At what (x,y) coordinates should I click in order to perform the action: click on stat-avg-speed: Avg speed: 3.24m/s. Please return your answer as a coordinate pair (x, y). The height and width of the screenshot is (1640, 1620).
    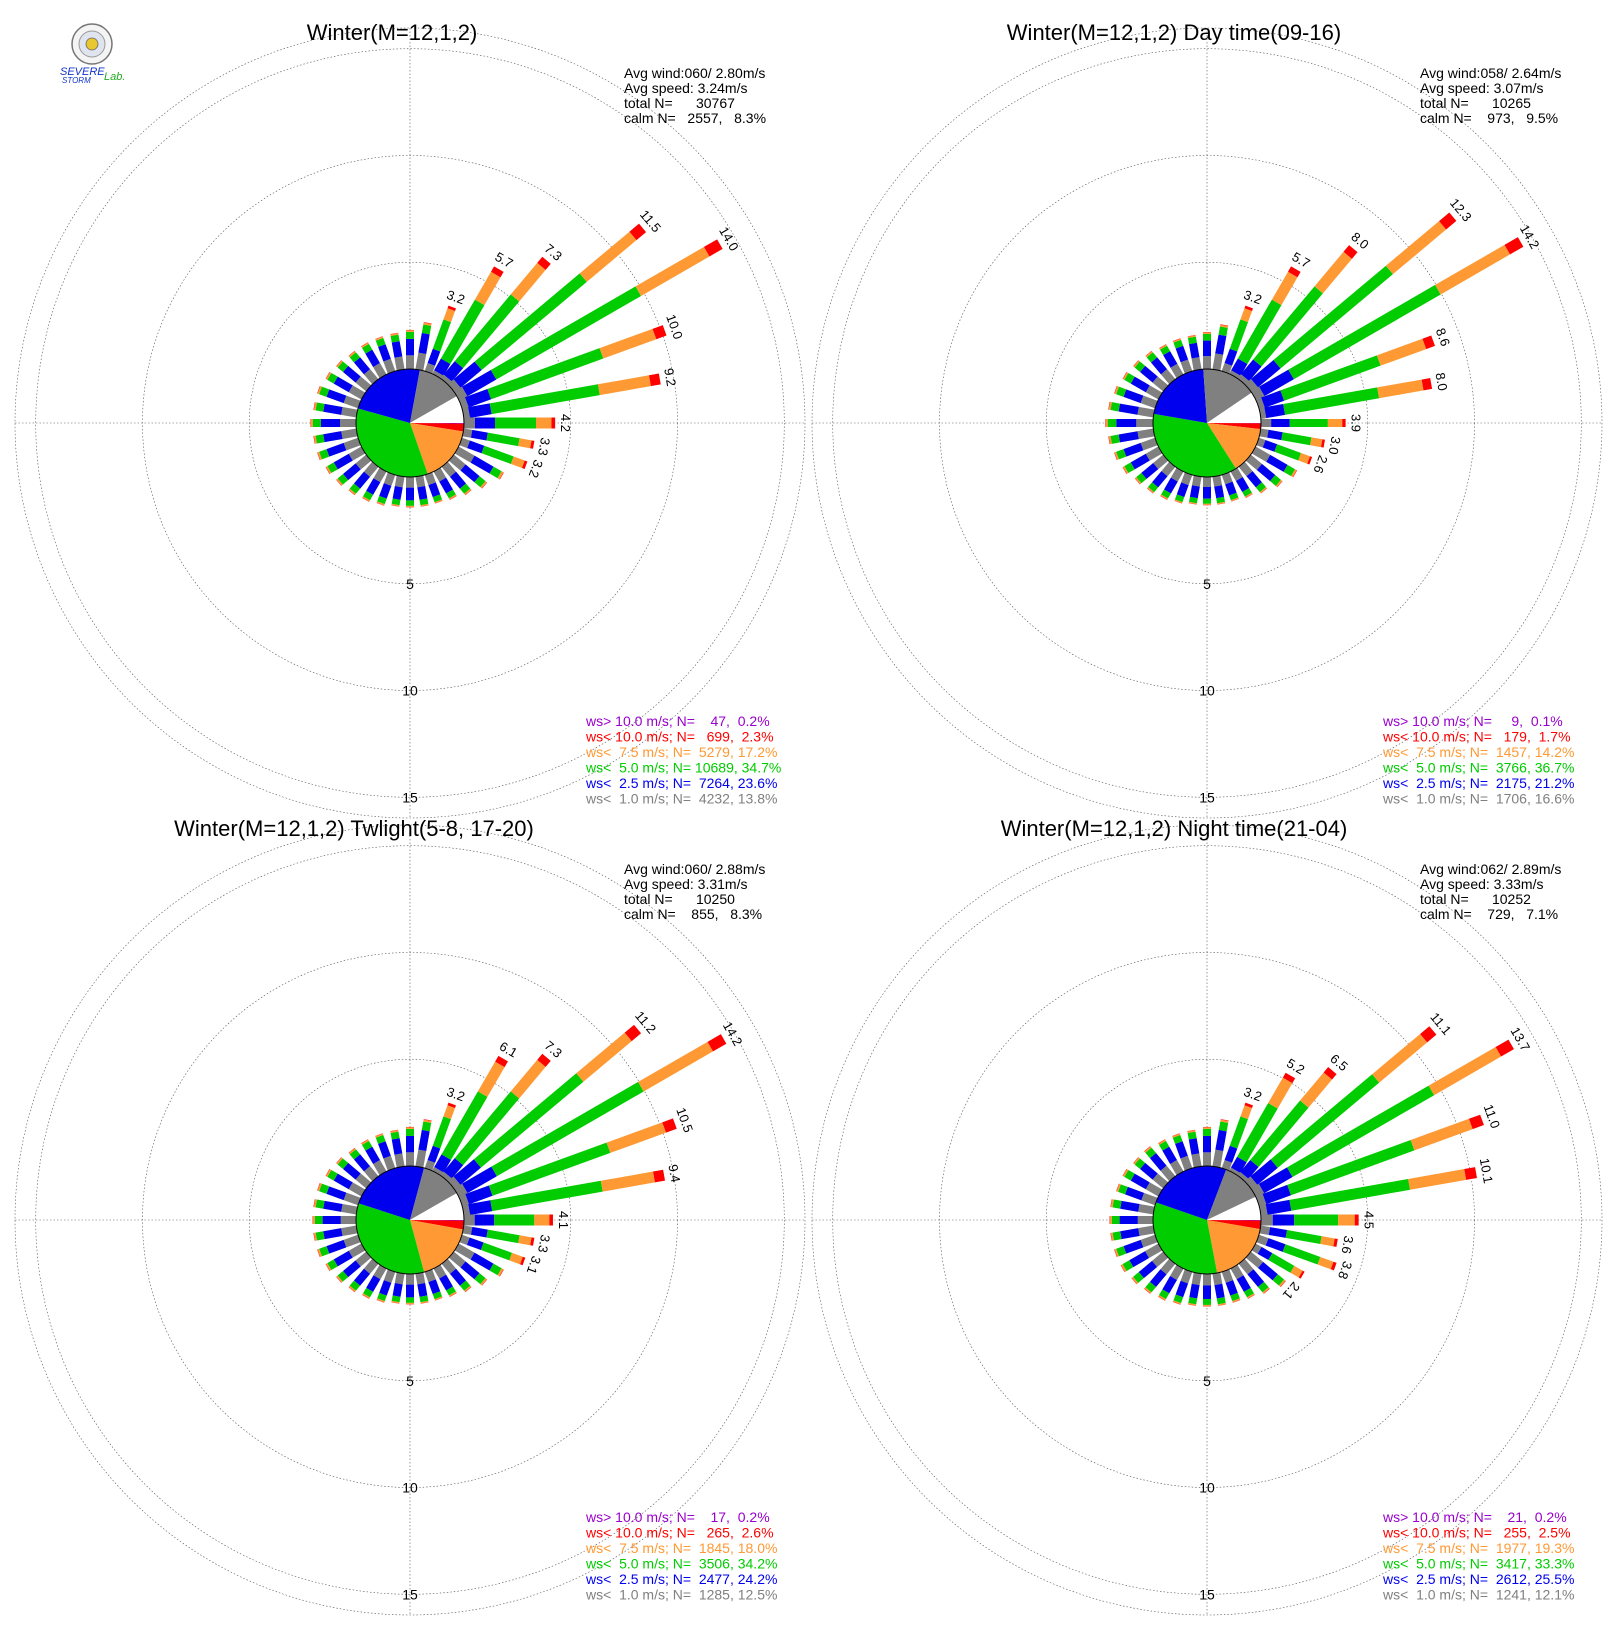
    Looking at the image, I should click on (685, 88).